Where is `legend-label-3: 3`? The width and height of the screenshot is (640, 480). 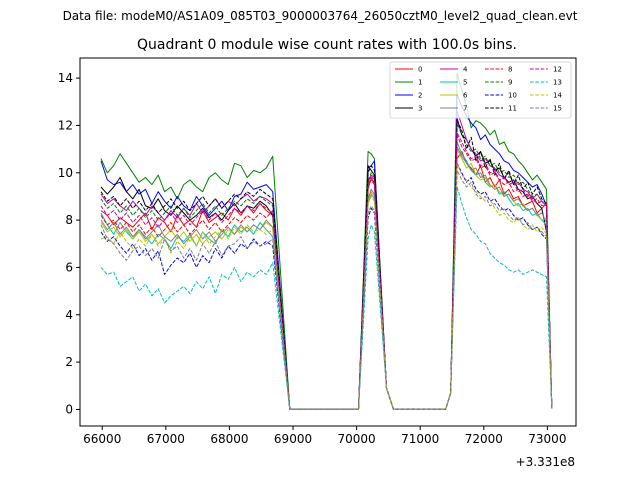 legend-label-3: 3 is located at coordinates (420, 109).